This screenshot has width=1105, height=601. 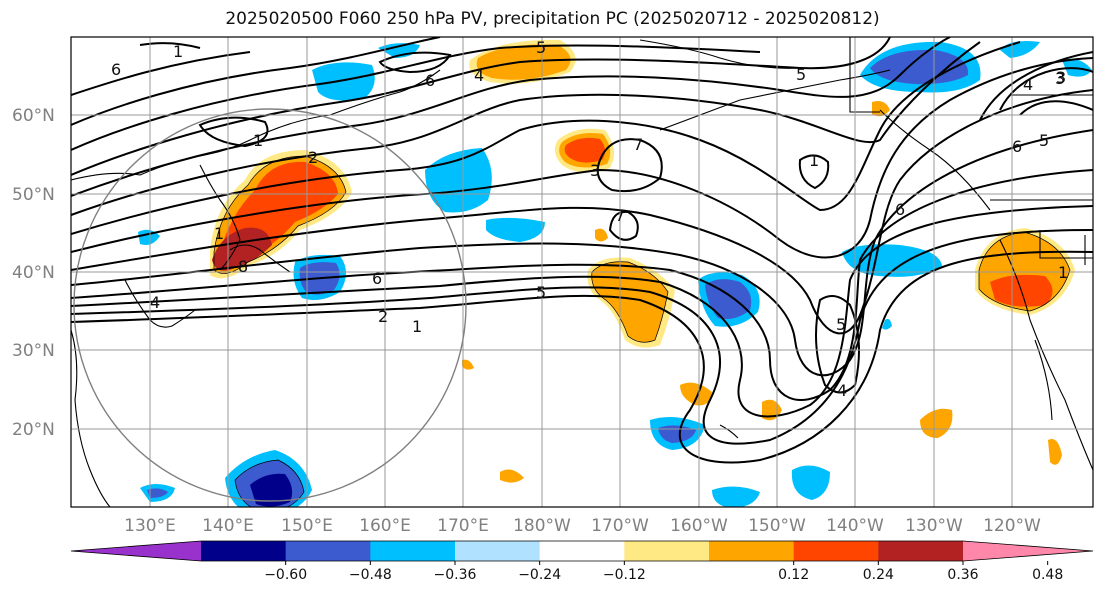 What do you see at coordinates (542, 526) in the screenshot?
I see `lon-label: 180°W` at bounding box center [542, 526].